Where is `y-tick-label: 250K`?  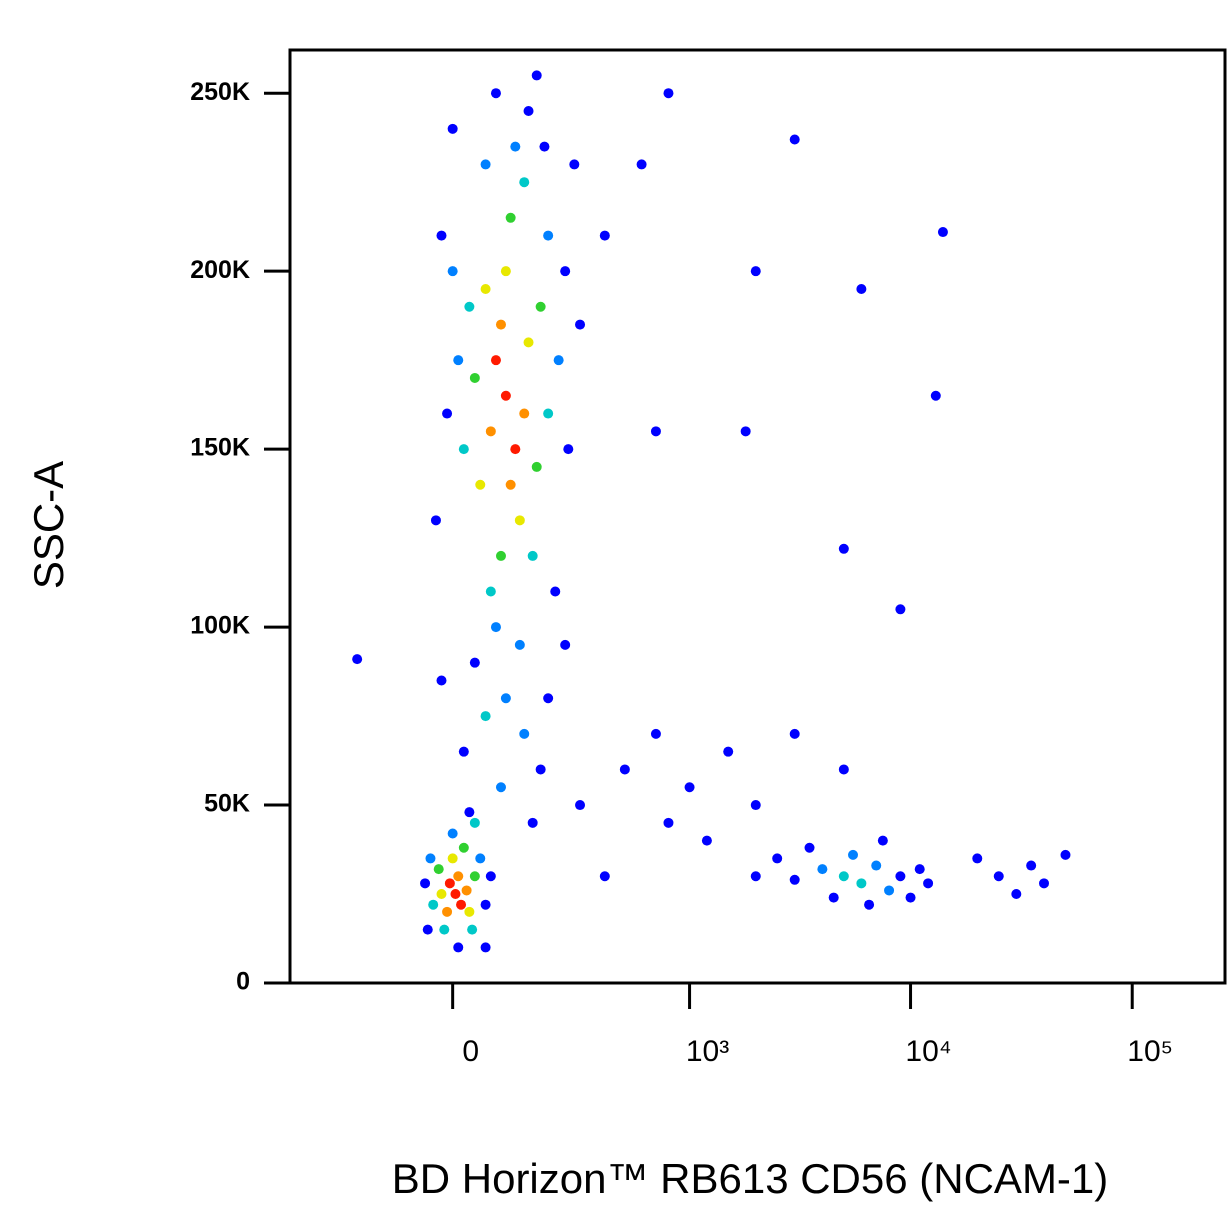 y-tick-label: 250K is located at coordinates (220, 92).